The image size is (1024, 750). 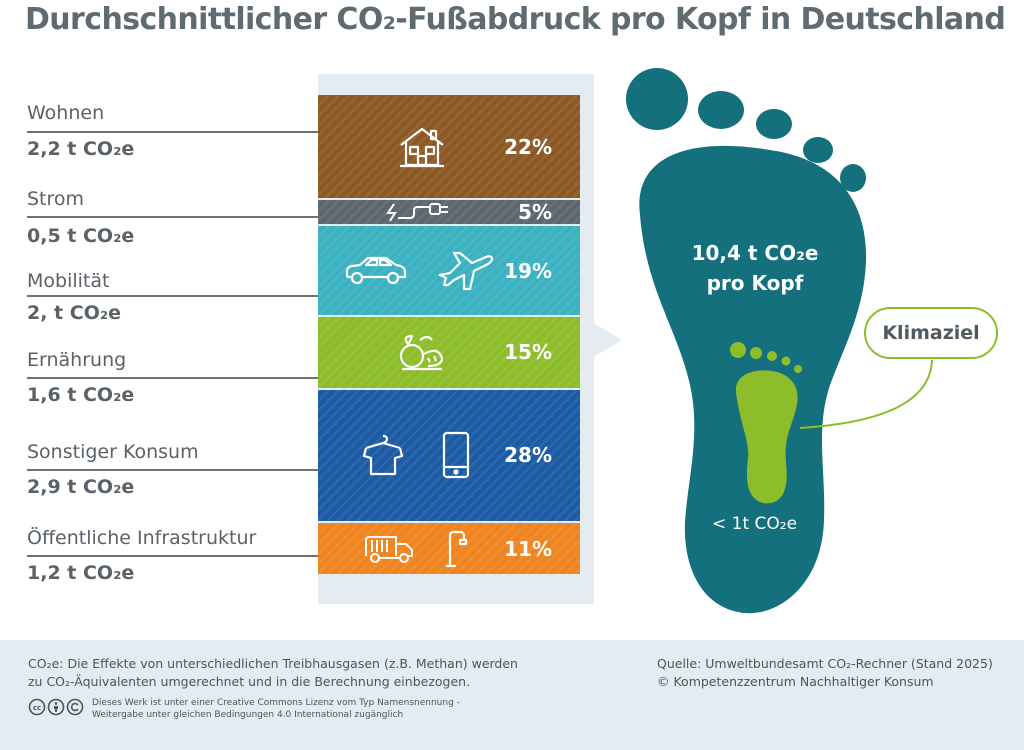 What do you see at coordinates (77, 360) in the screenshot?
I see `category-label-ernaehrung: Ernährung` at bounding box center [77, 360].